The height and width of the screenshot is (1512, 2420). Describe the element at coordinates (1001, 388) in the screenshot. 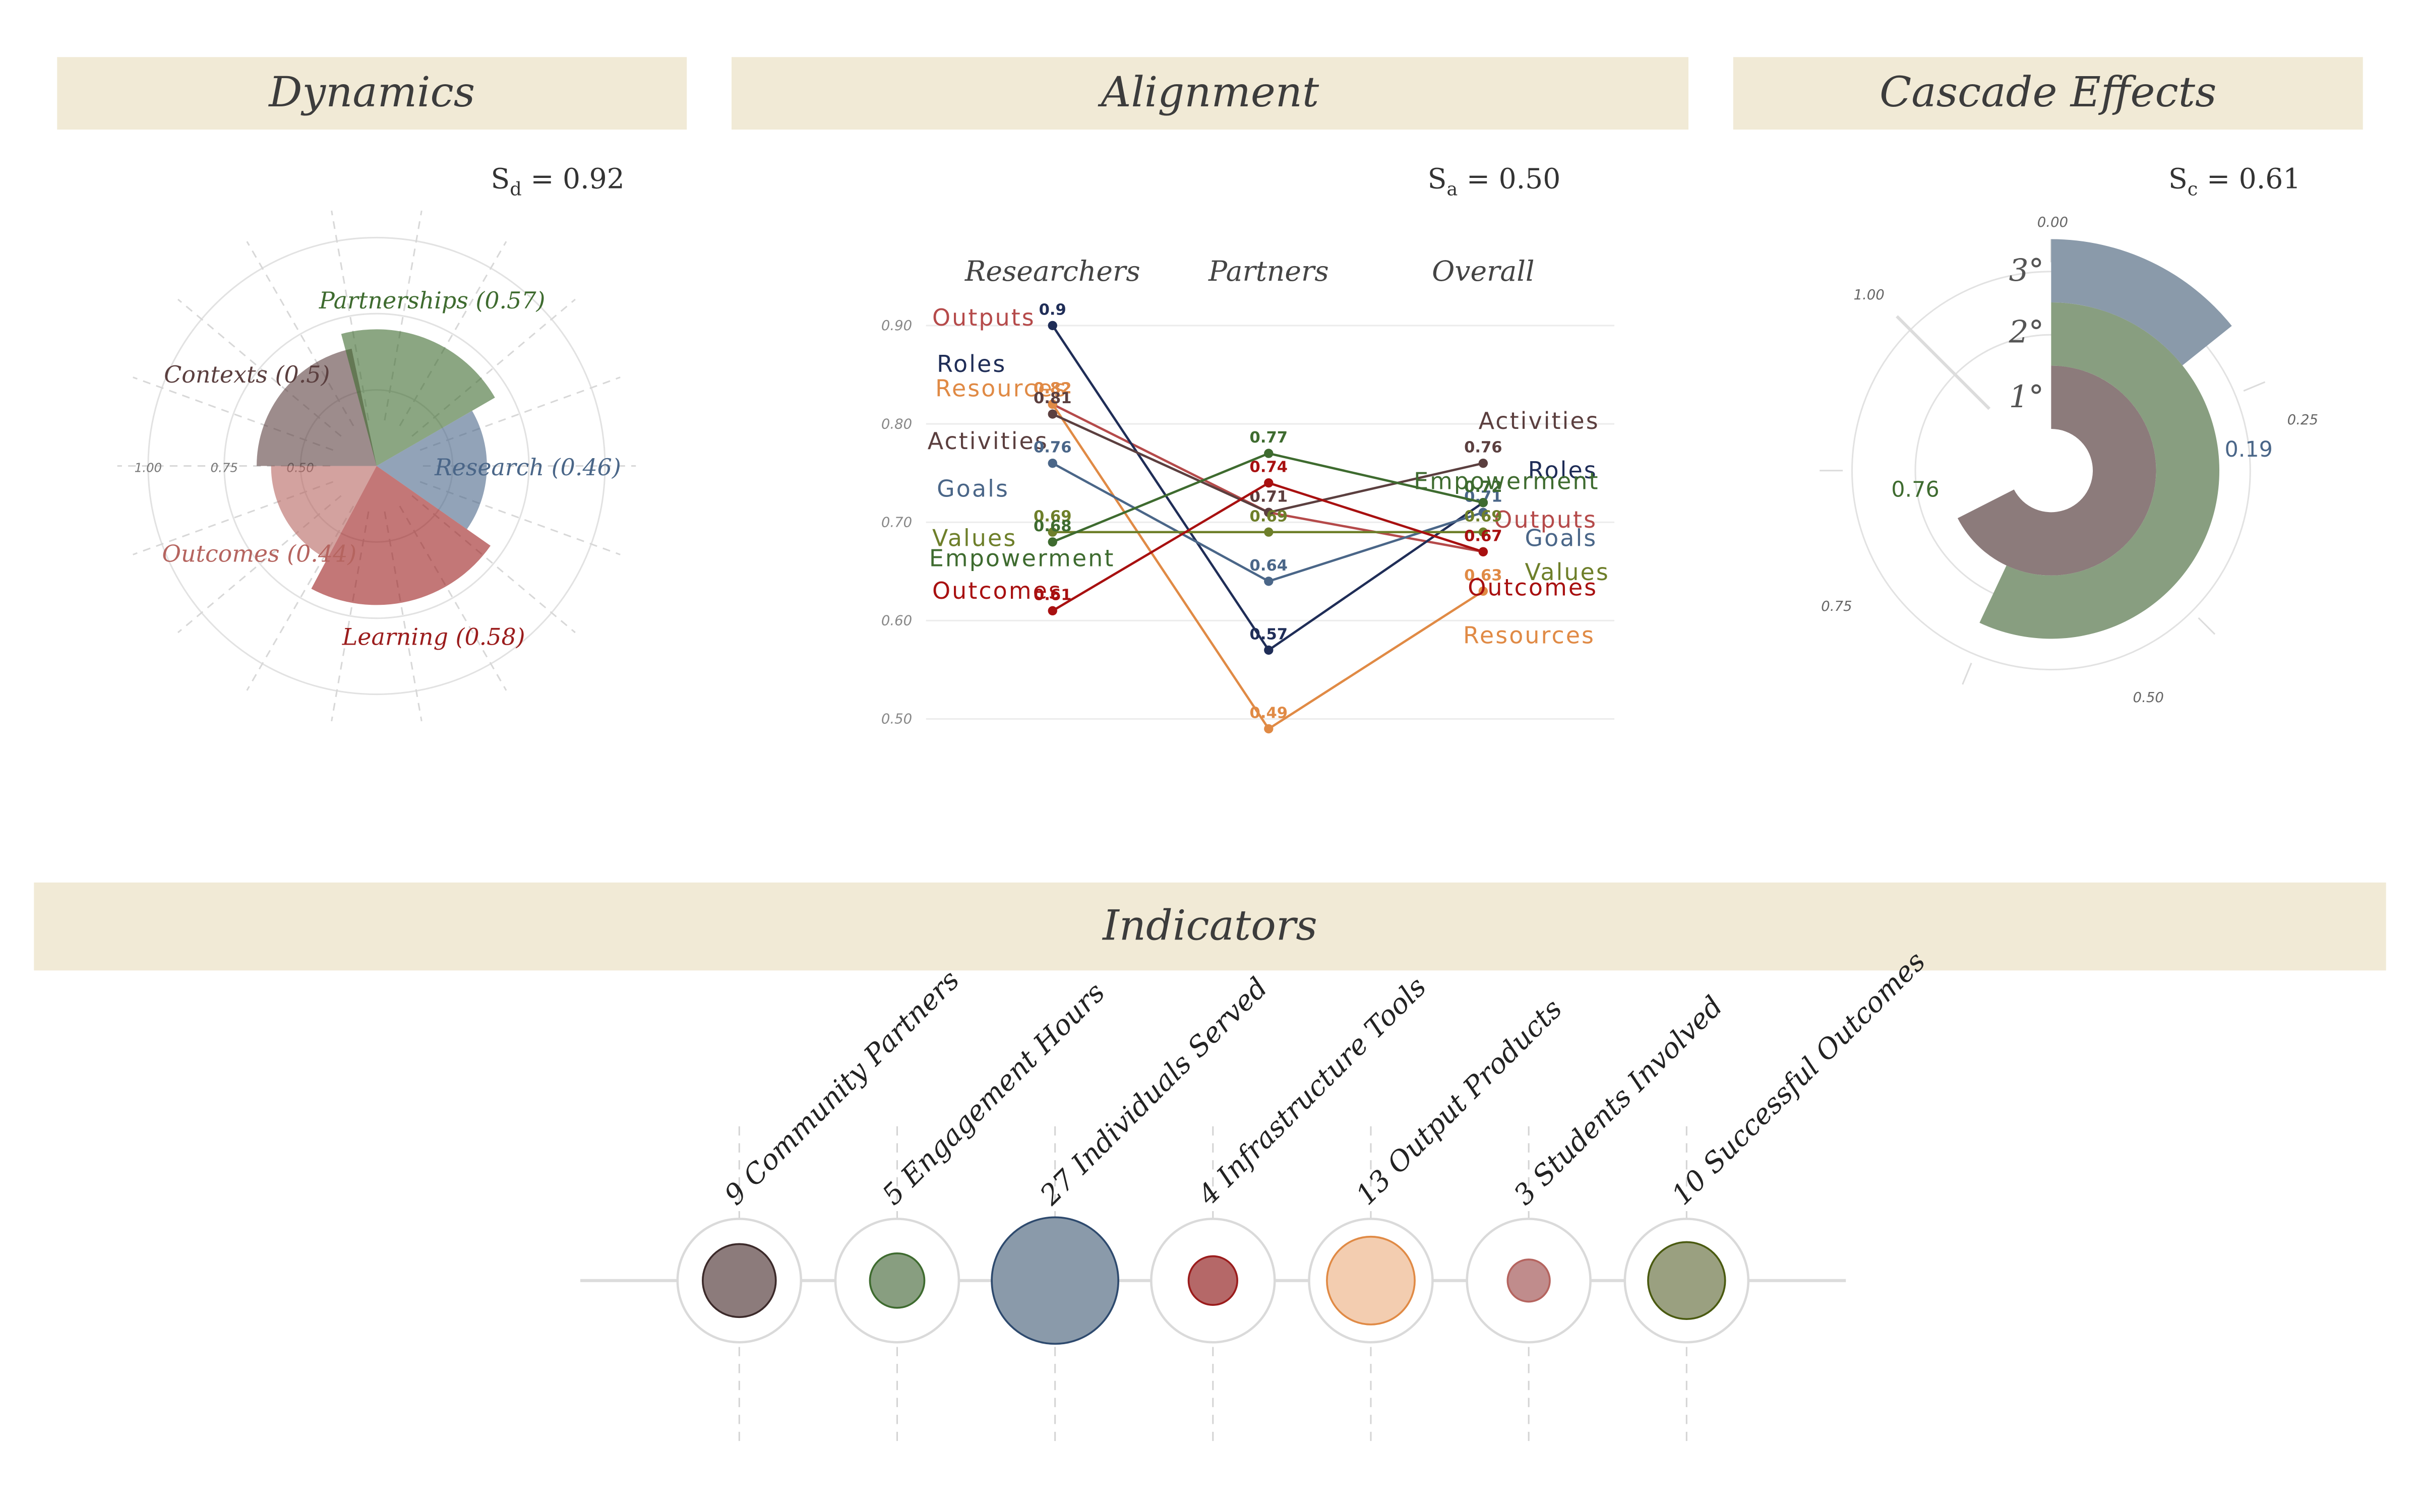

I see `series-label-left-resources: Resources` at that location.